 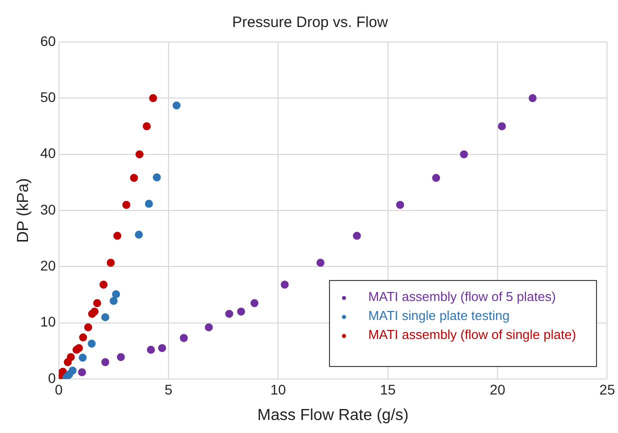 What do you see at coordinates (333, 415) in the screenshot?
I see `x-axis-title: Mass Flow Rate (g/s)` at bounding box center [333, 415].